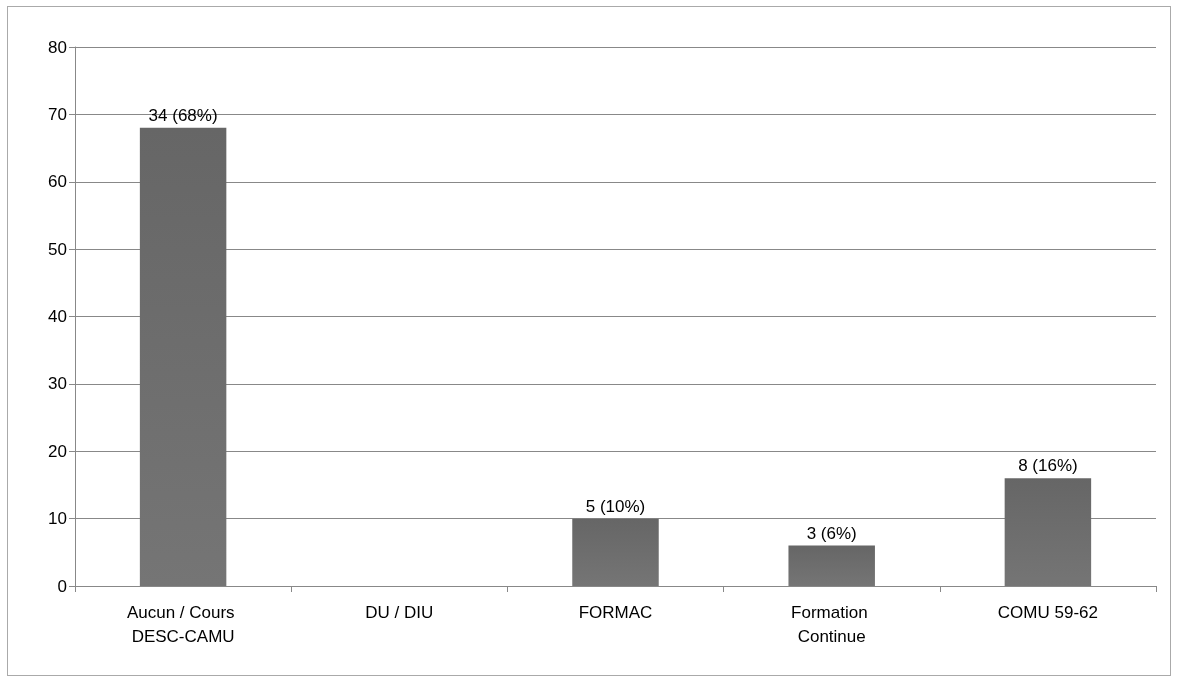 The height and width of the screenshot is (686, 1181). Describe the element at coordinates (399, 612) in the screenshot. I see `x-tick-label: DU / DIU` at that location.